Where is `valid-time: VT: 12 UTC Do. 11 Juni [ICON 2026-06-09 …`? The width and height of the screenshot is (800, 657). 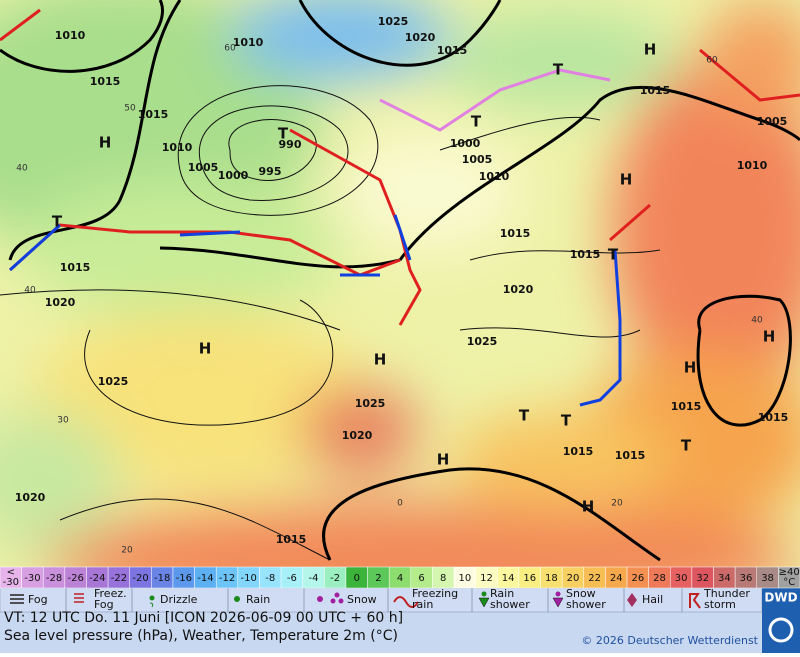
valid-time: VT: 12 UTC Do. 11 Juni [ICON 2026-06-09 … is located at coordinates (203, 618).